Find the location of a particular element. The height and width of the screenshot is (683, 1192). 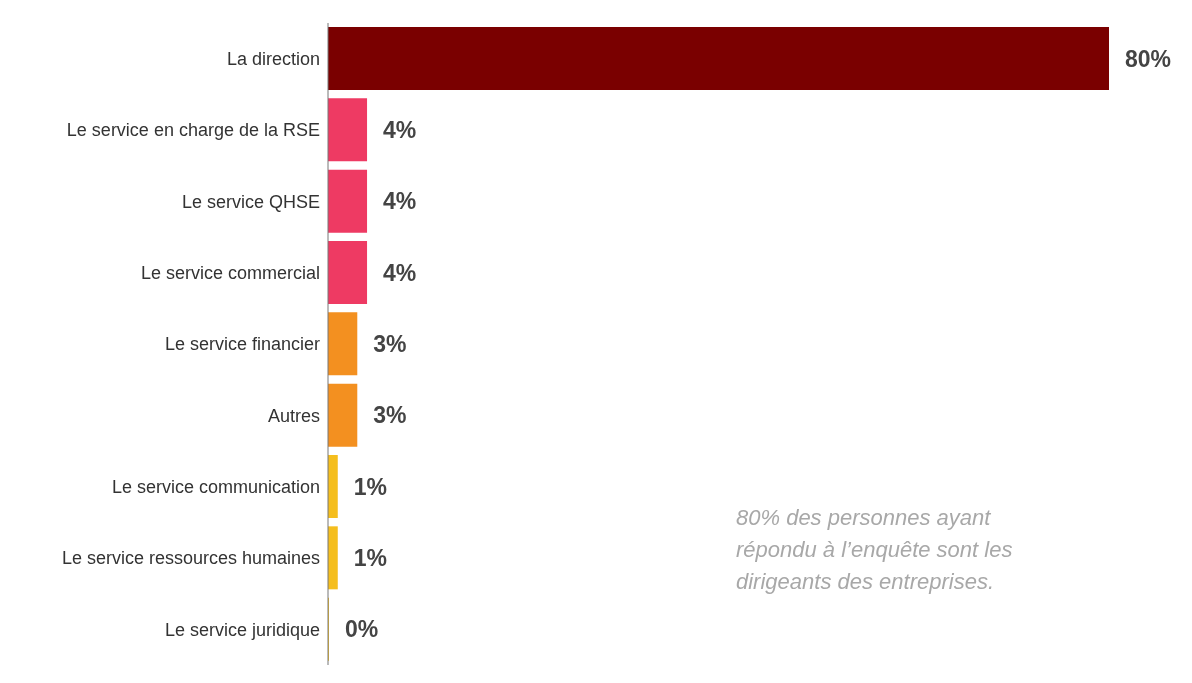

data-label: 80% is located at coordinates (1148, 58).